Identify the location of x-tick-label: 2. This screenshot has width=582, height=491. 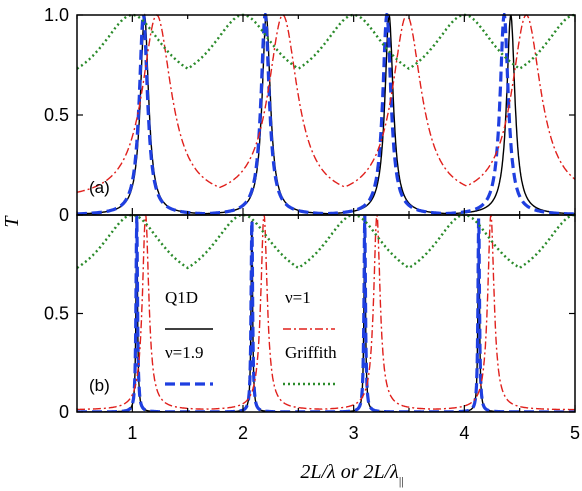
(243, 433).